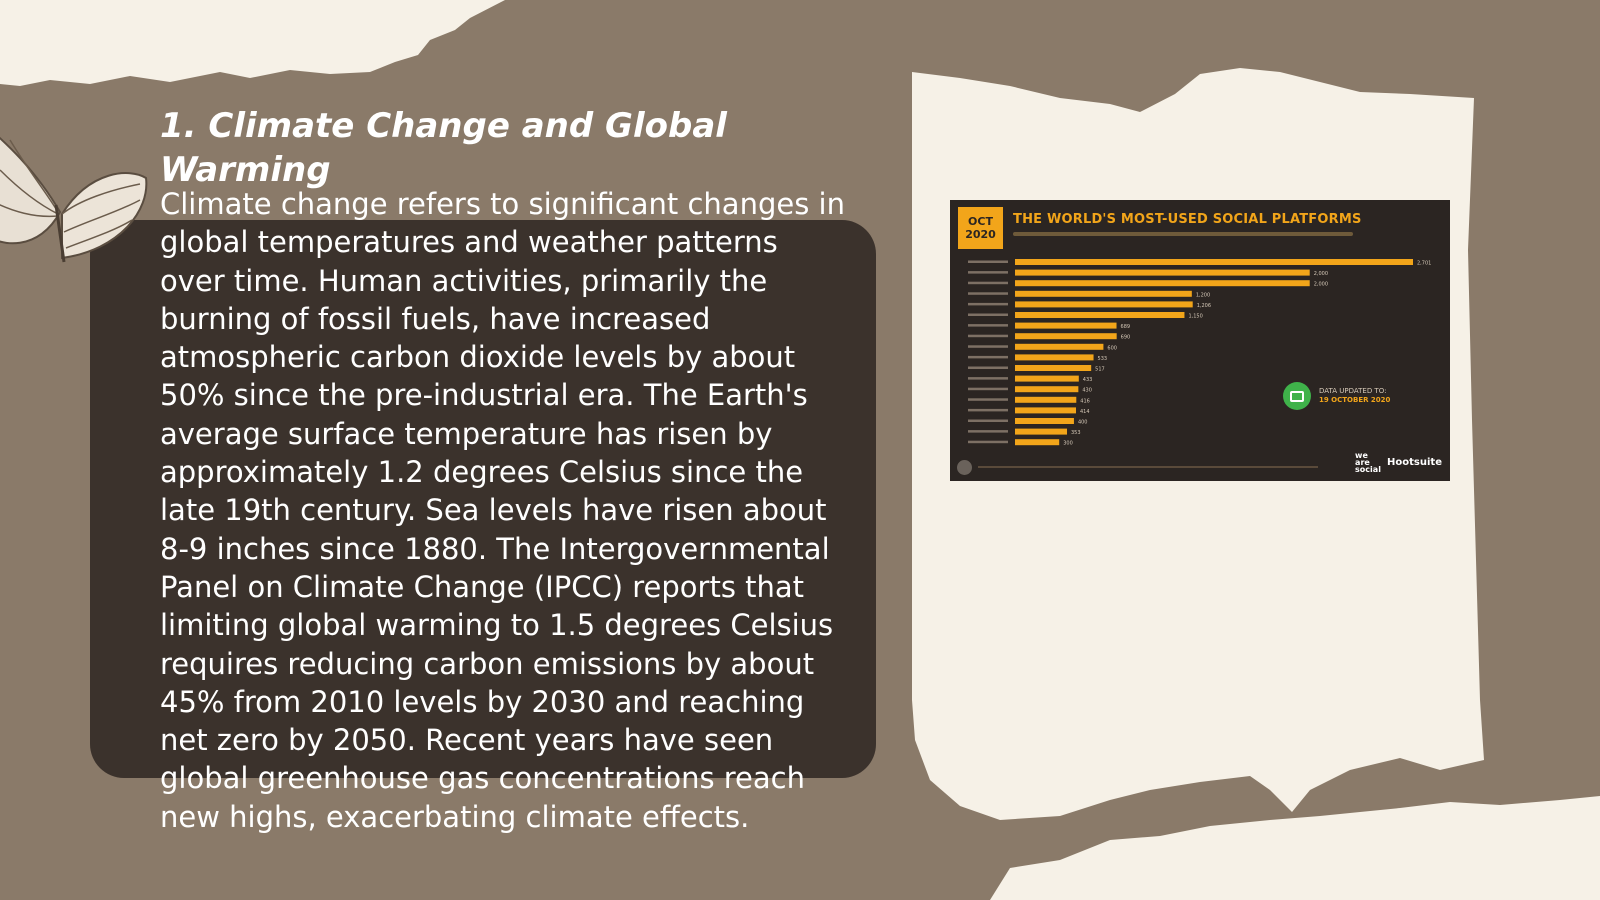  I want to click on updated-date: 19 OCTOBER 2020, so click(1355, 400).